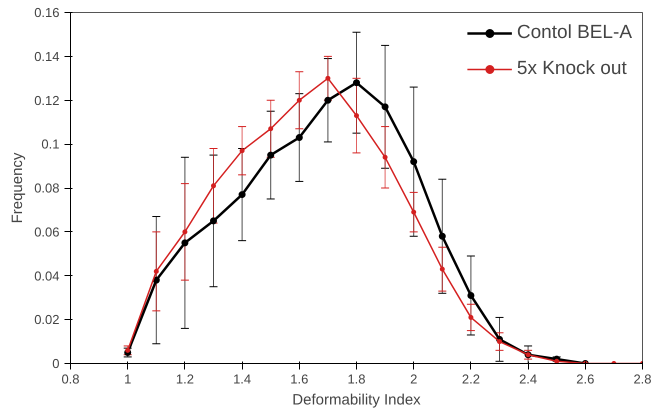 The image size is (654, 411). I want to click on x-axis-title: Deformability Index, so click(357, 400).